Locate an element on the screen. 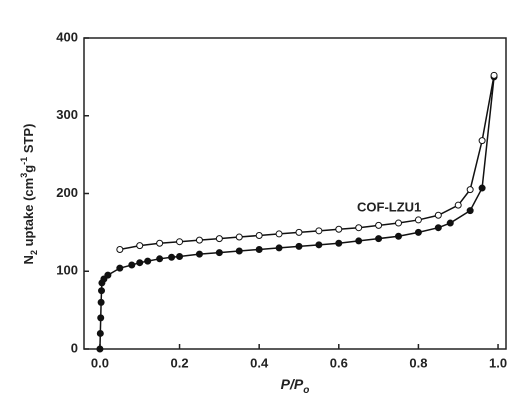 This screenshot has width=532, height=407. y-label-part: STP) is located at coordinates (28, 140).